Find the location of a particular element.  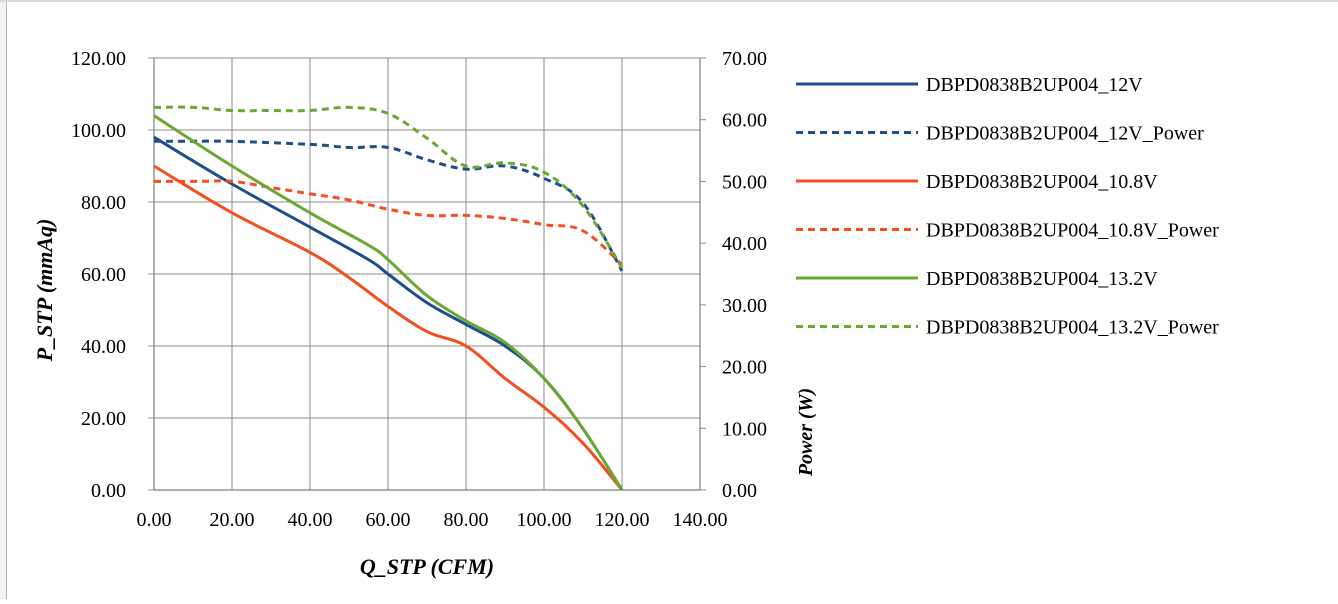

y2-tick-label: 0.00 is located at coordinates (739, 491).